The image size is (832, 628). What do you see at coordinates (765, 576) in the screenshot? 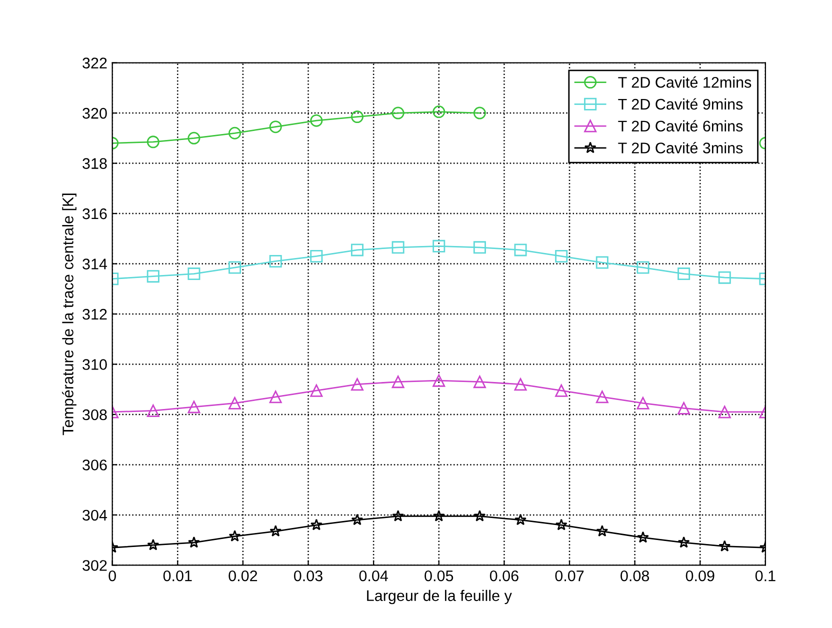
I see `x-tick-label: 0.1` at bounding box center [765, 576].